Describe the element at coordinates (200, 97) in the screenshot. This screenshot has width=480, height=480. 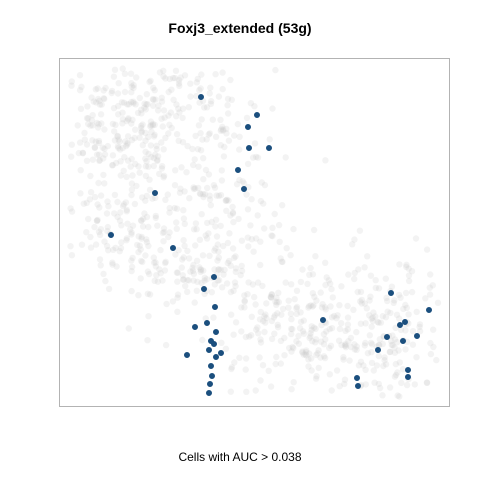
I see `highlighted-cell` at that location.